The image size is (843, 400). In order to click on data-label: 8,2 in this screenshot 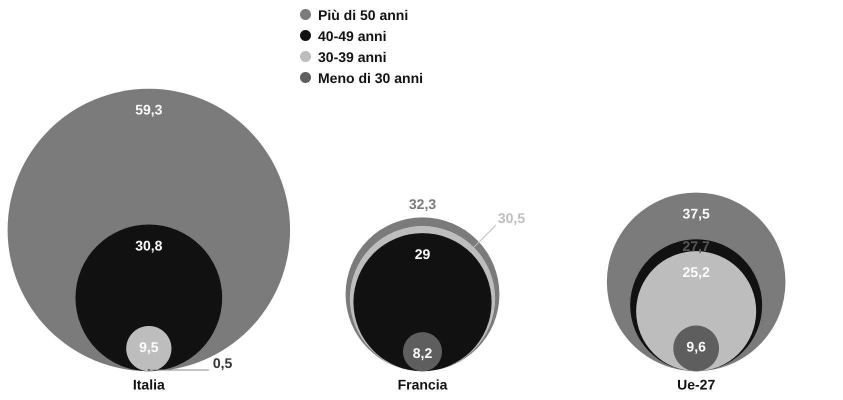, I will do `click(422, 353)`.